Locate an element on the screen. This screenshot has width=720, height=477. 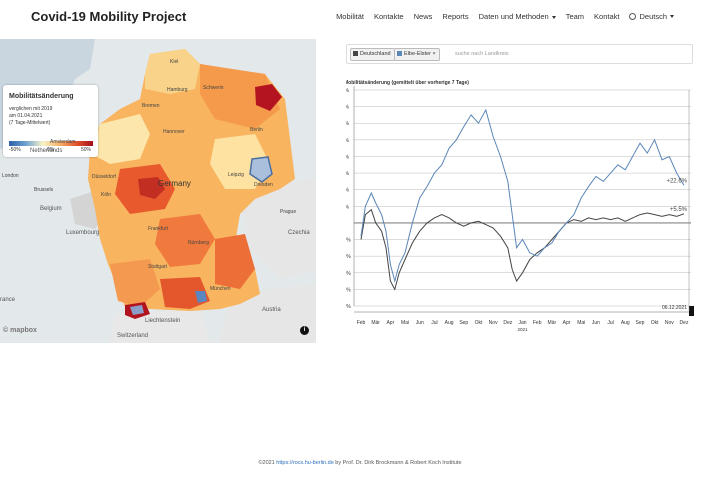
chip-deutschland: Deutschland is located at coordinates (372, 54).